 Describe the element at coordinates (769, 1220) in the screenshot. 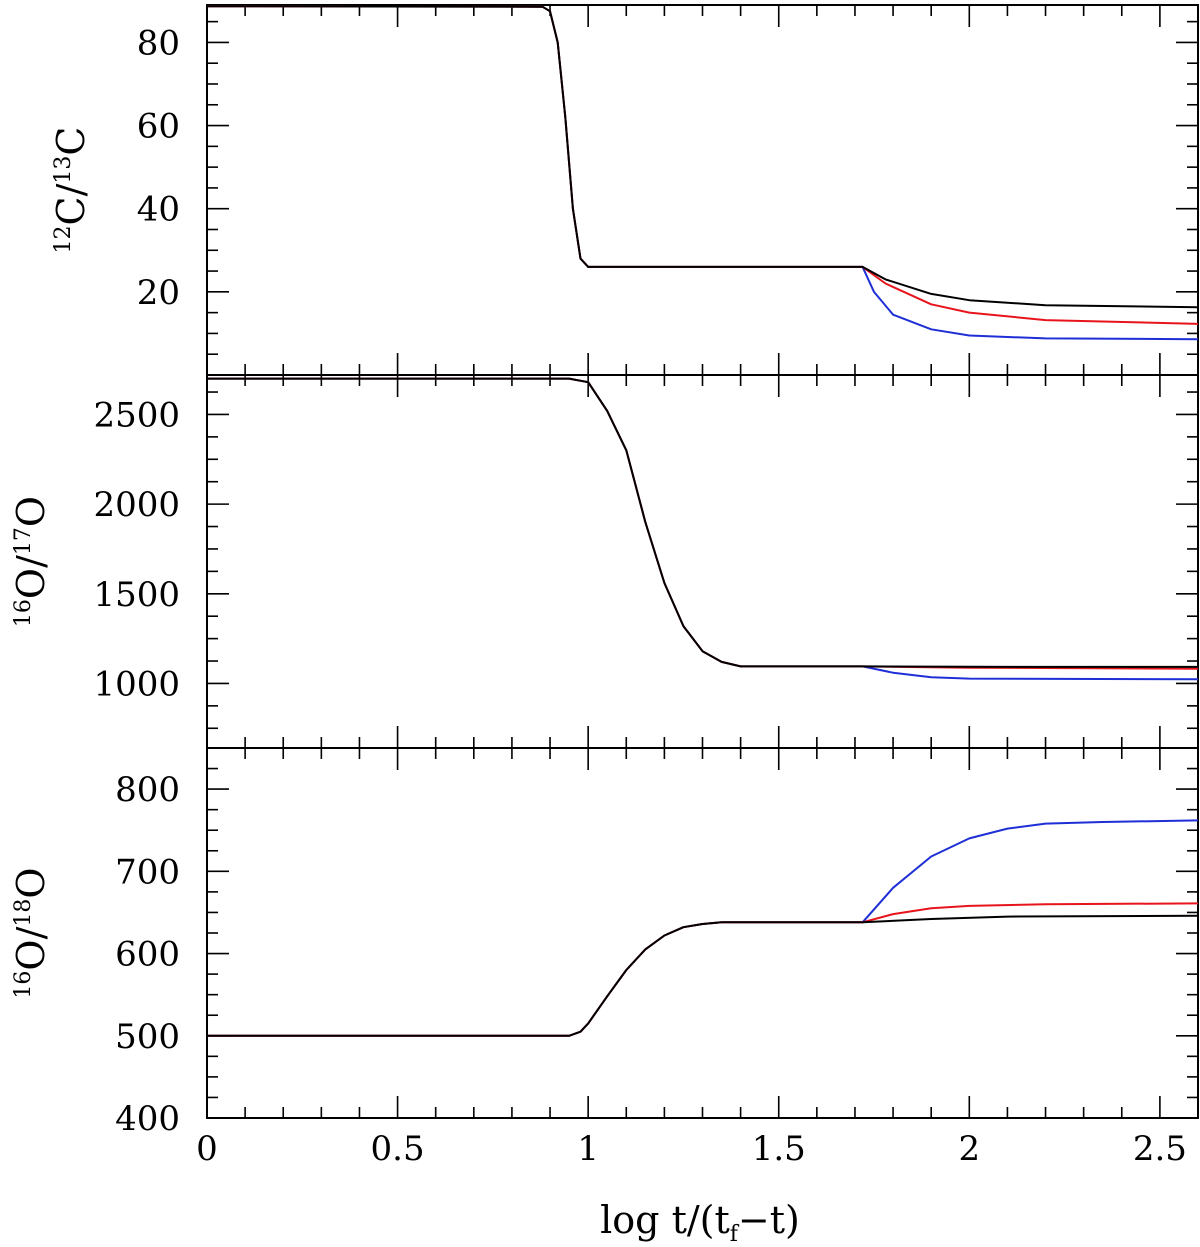

I see `x-axis-title-tail: −t)` at that location.